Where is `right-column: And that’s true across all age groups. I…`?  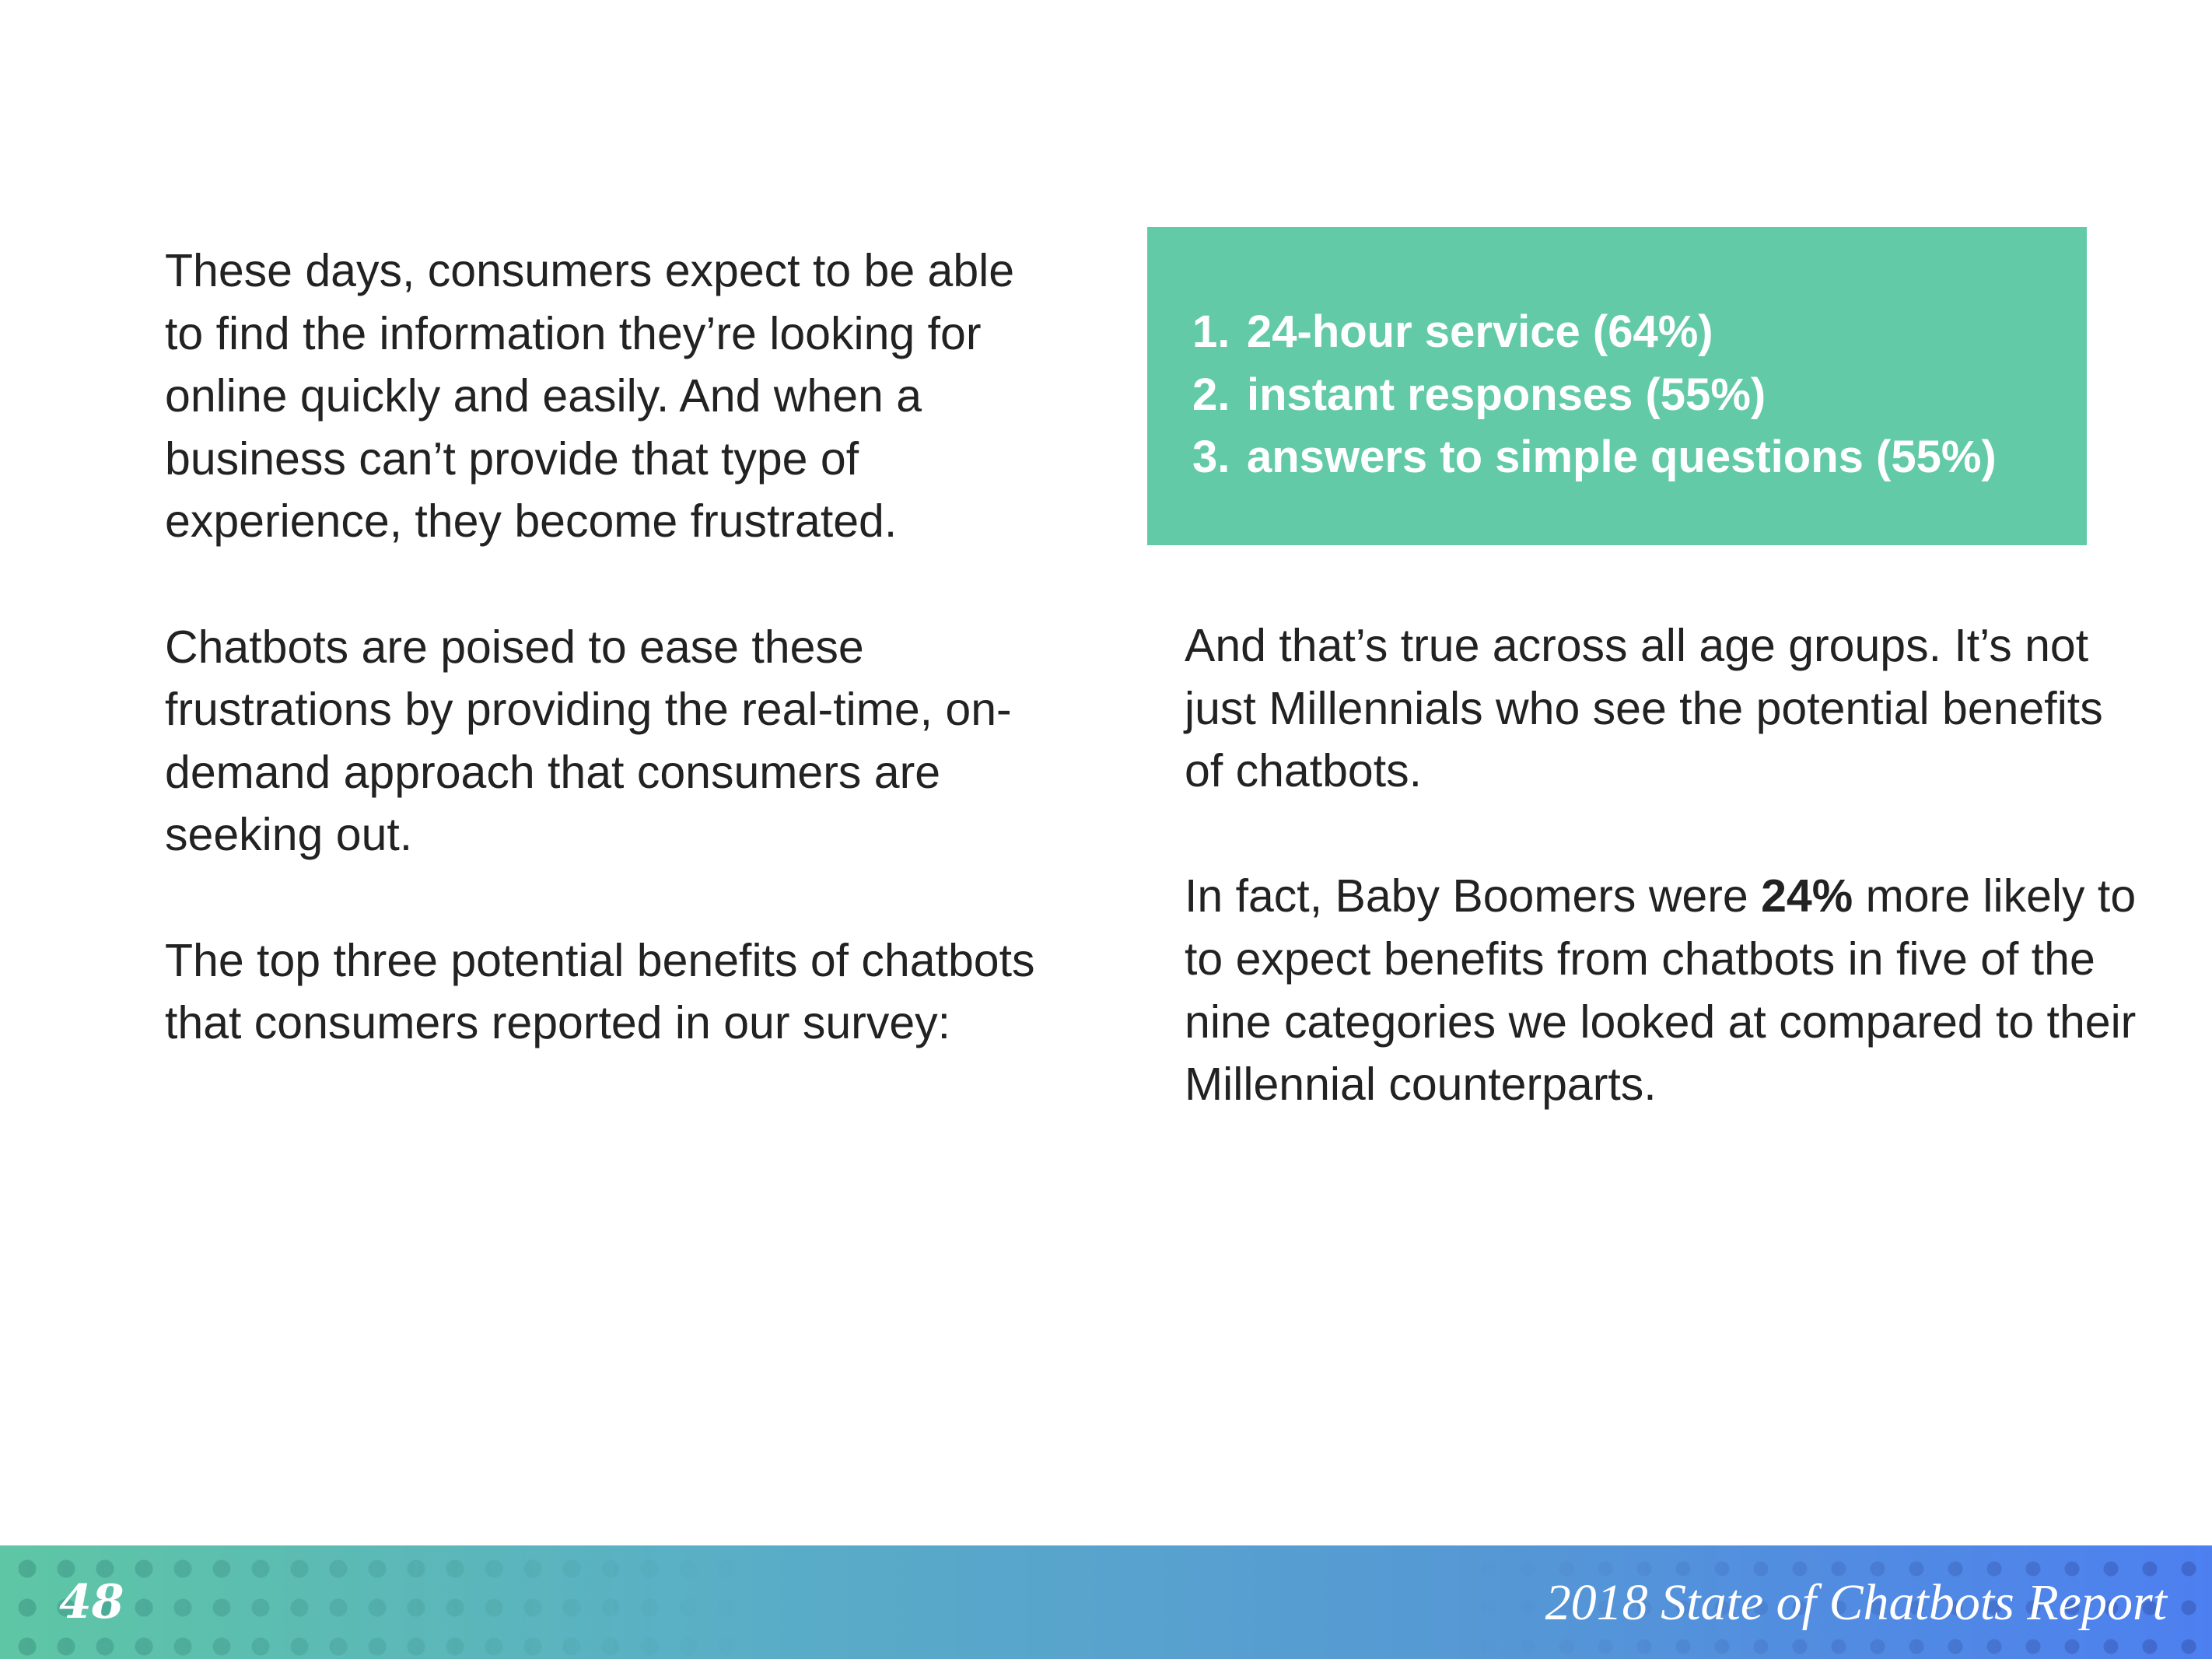 right-column: And that’s true across all age groups. I… is located at coordinates (1667, 865).